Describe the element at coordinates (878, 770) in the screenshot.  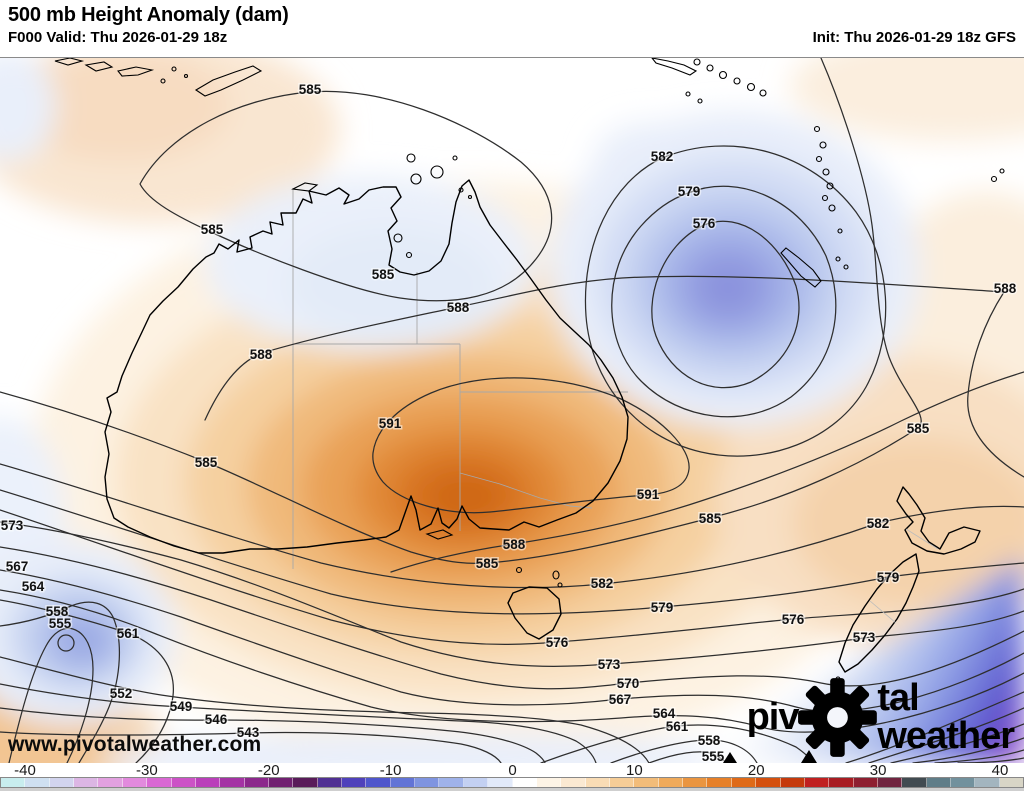
I see `colorbar-tick: 30` at that location.